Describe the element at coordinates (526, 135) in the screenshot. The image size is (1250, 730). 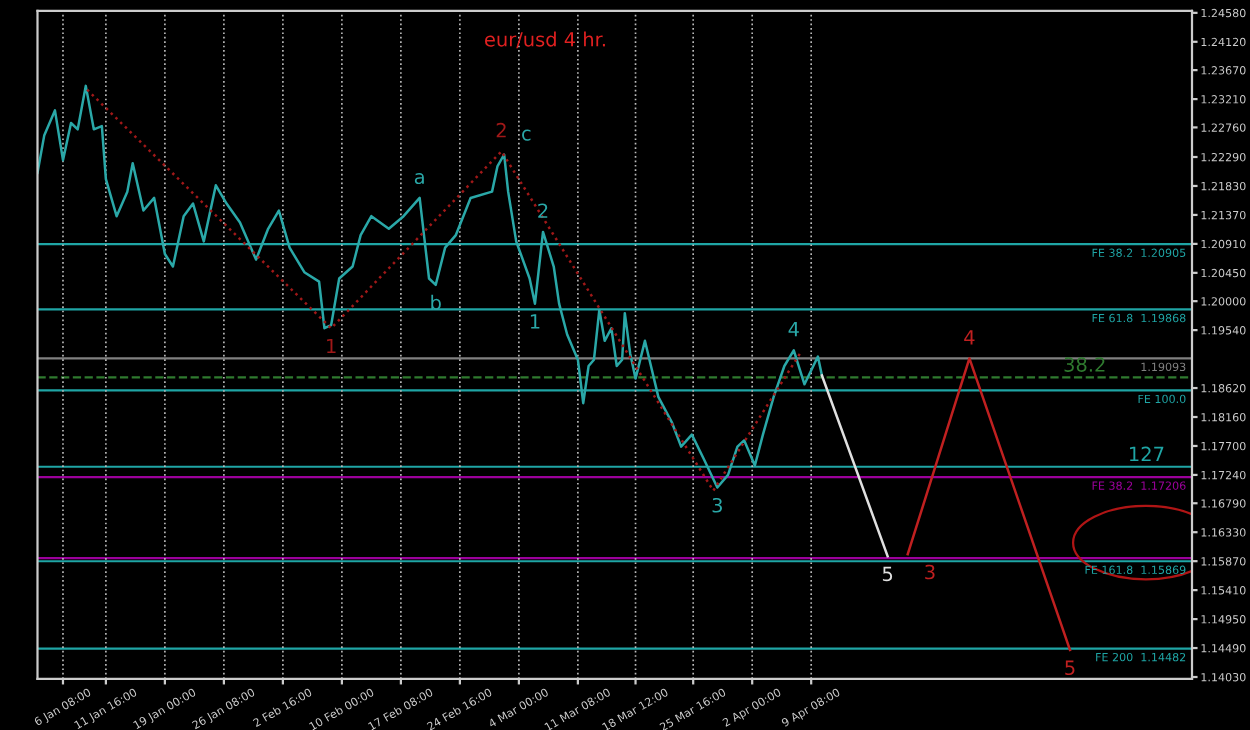
I see `annotation: c` at that location.